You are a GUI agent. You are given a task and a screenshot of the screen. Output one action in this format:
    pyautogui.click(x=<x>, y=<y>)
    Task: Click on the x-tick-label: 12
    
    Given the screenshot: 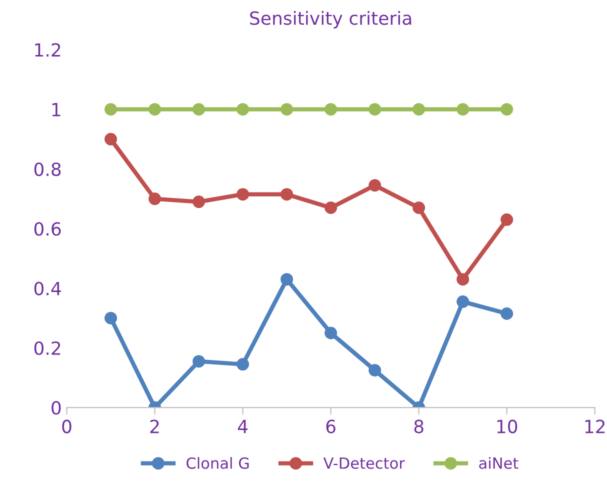 What is the action you would take?
    pyautogui.click(x=595, y=427)
    